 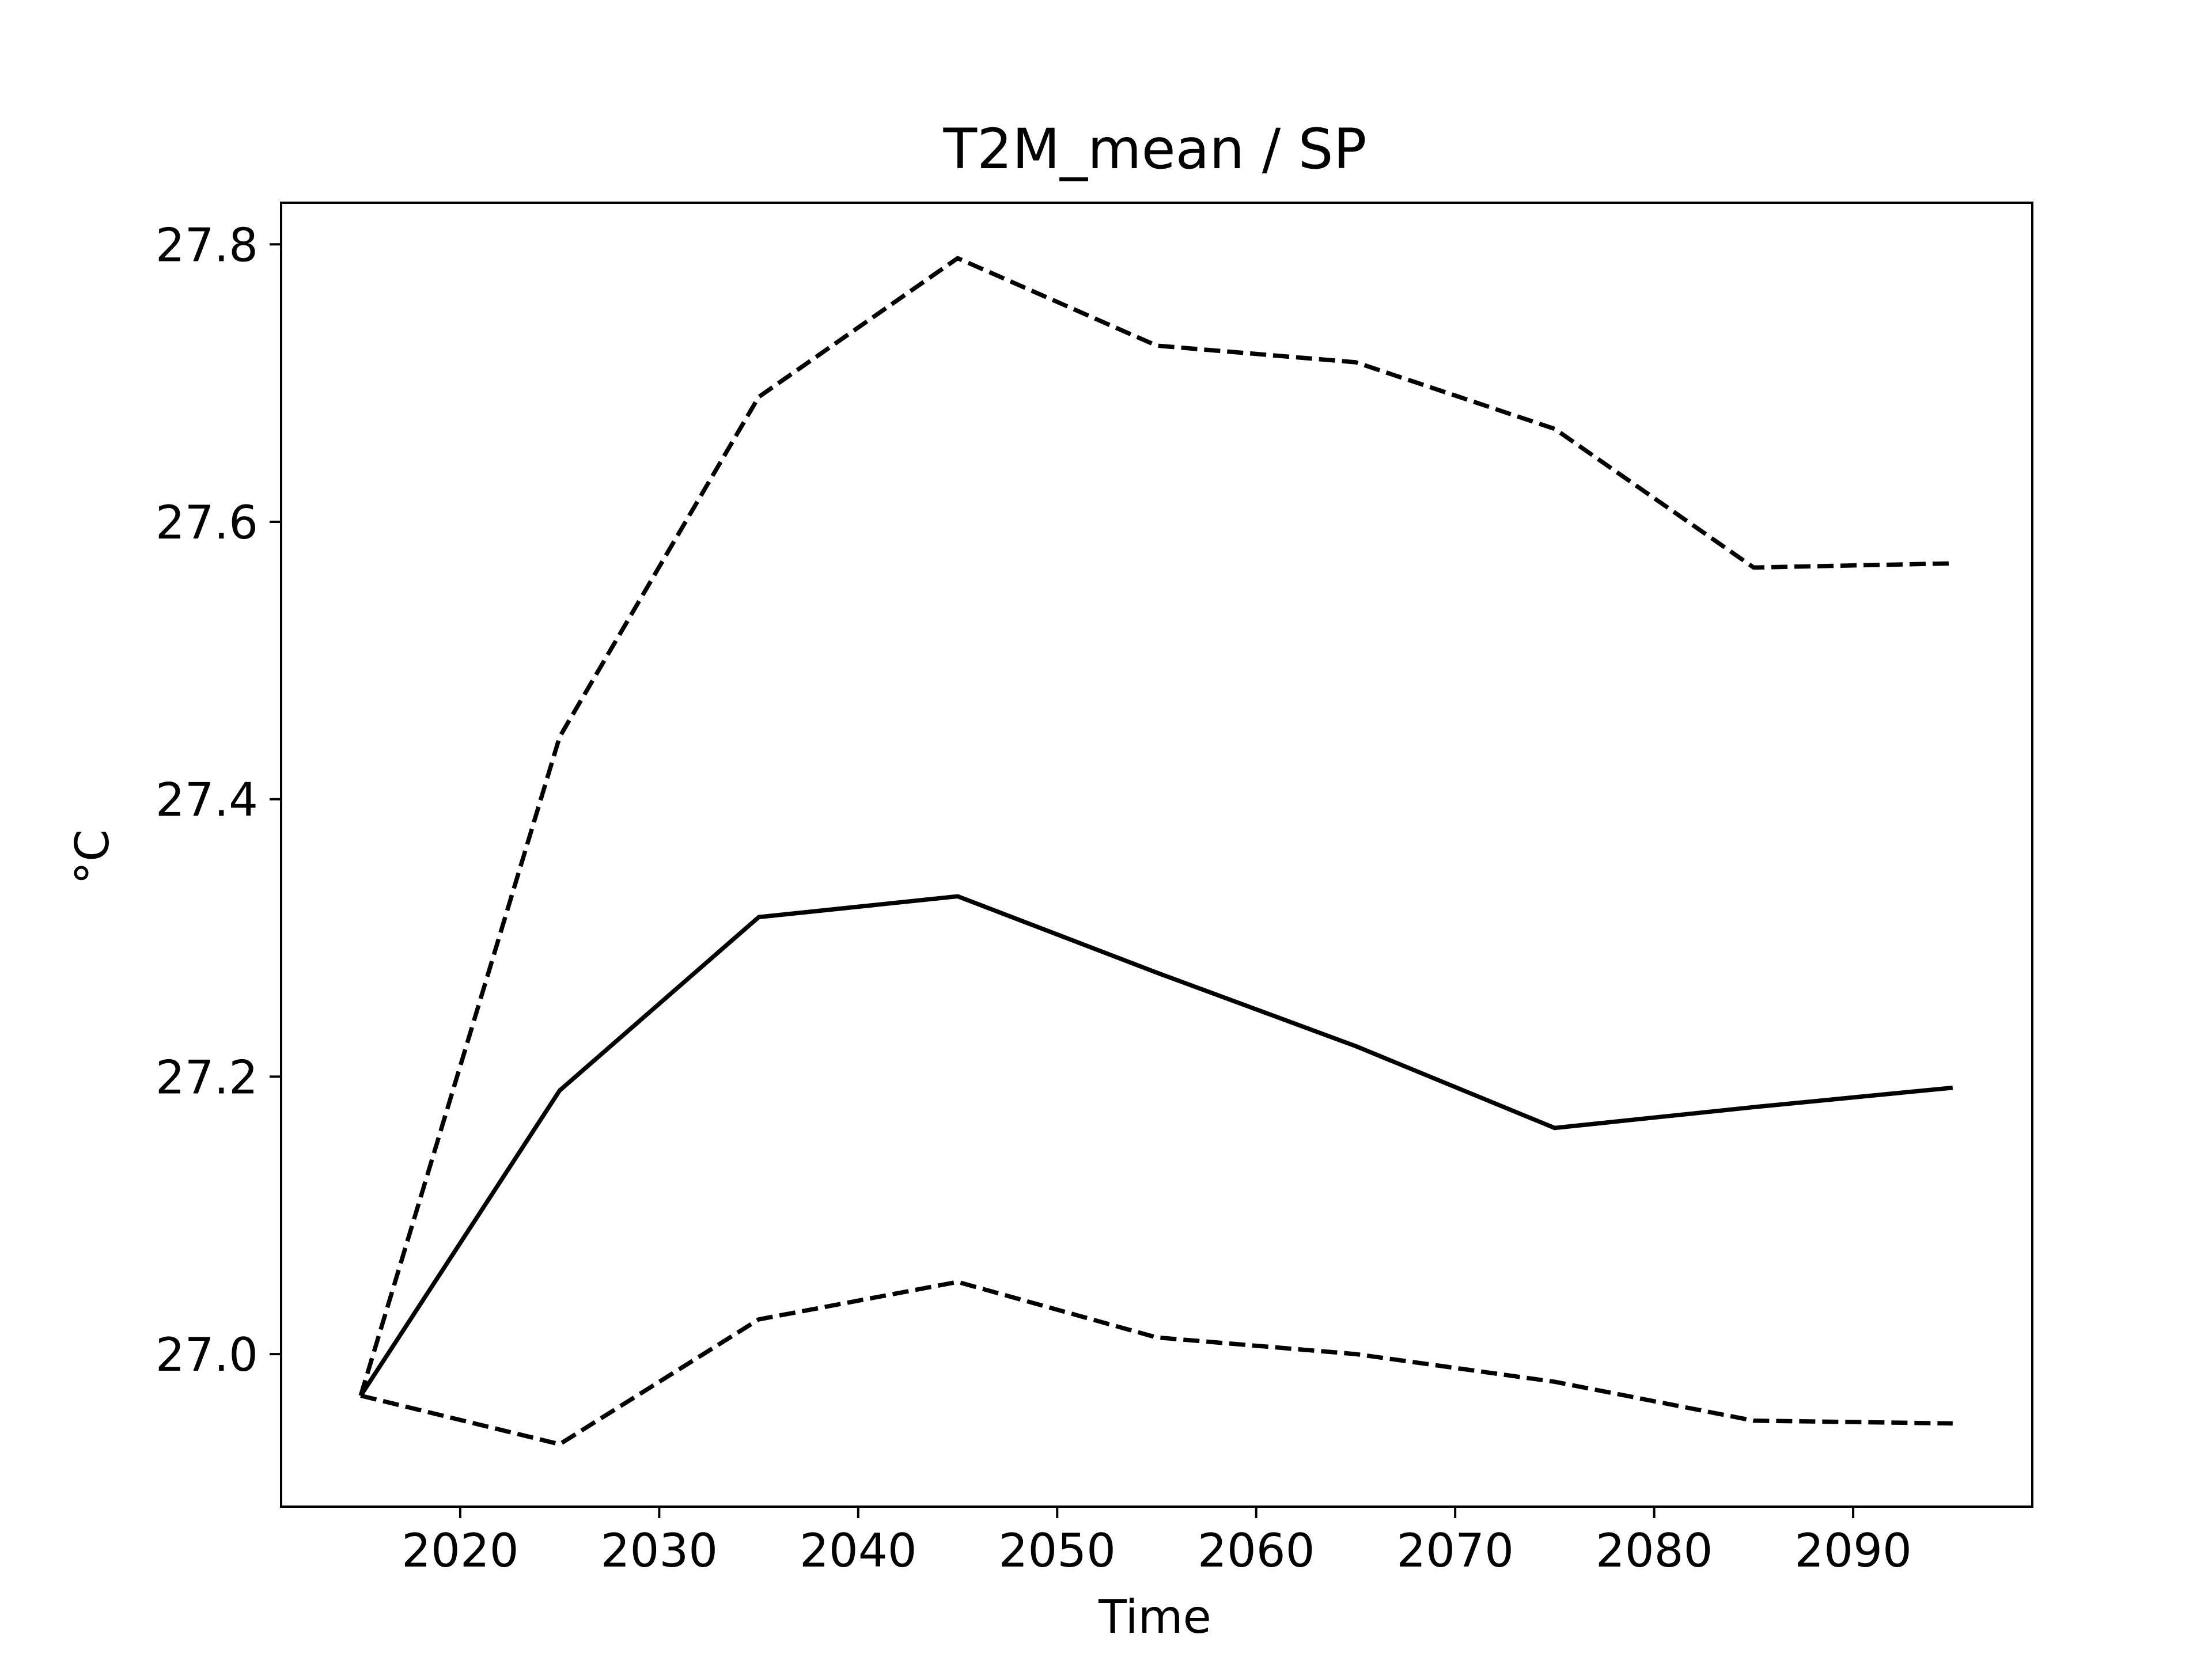 What do you see at coordinates (1654, 1550) in the screenshot?
I see `x-tick-label: 2080` at bounding box center [1654, 1550].